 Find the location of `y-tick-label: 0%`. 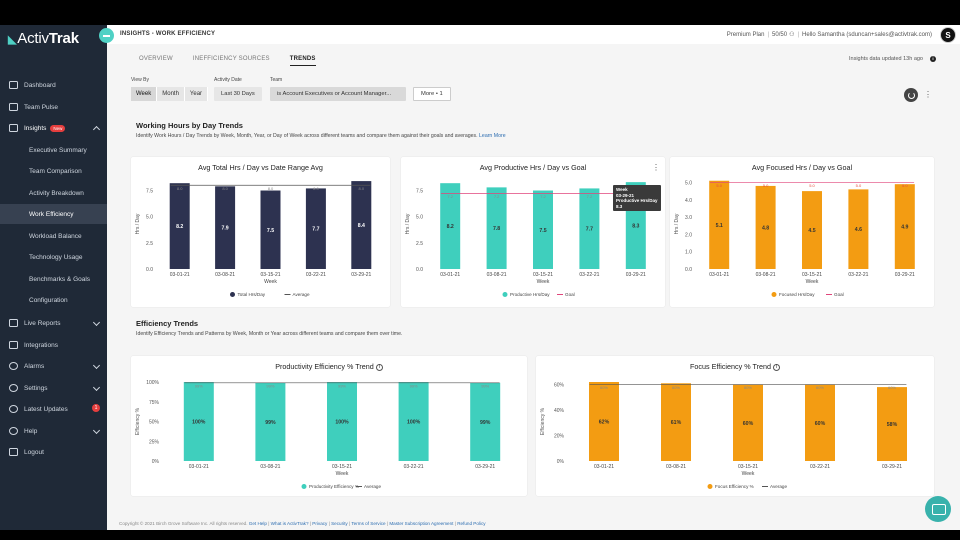

y-tick-label: 0% is located at coordinates (156, 462).